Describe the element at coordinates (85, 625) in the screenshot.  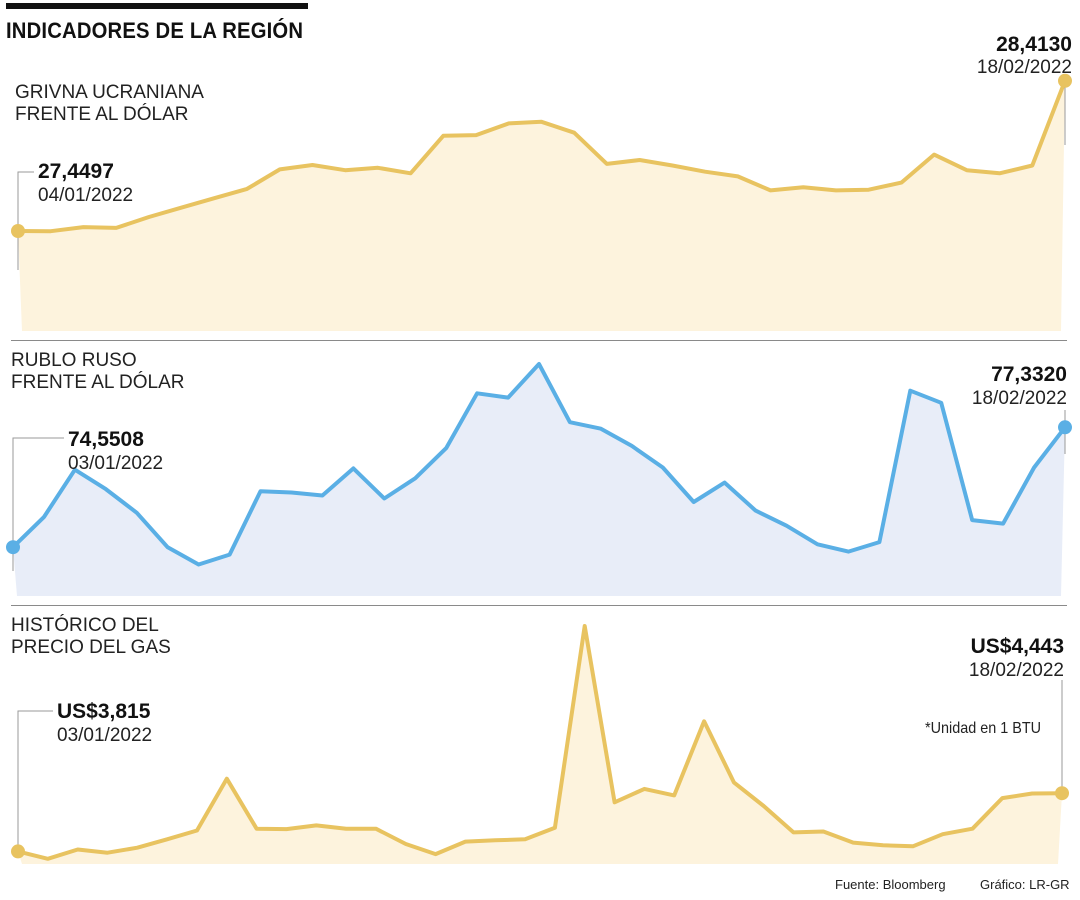
I see `gas-title-line1: HISTÓRICO DEL` at that location.